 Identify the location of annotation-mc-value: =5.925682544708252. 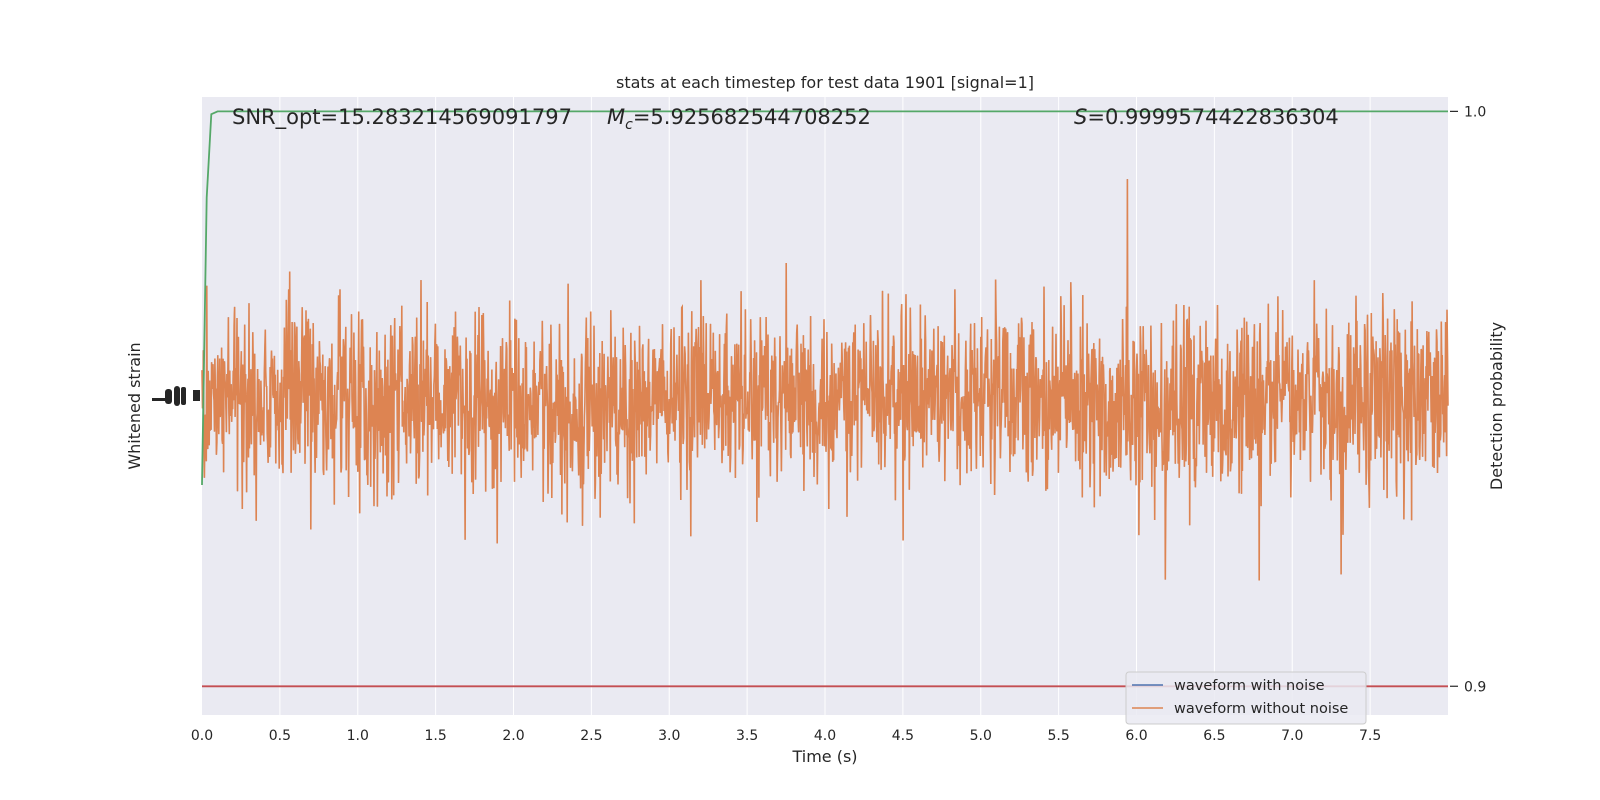
(752, 117).